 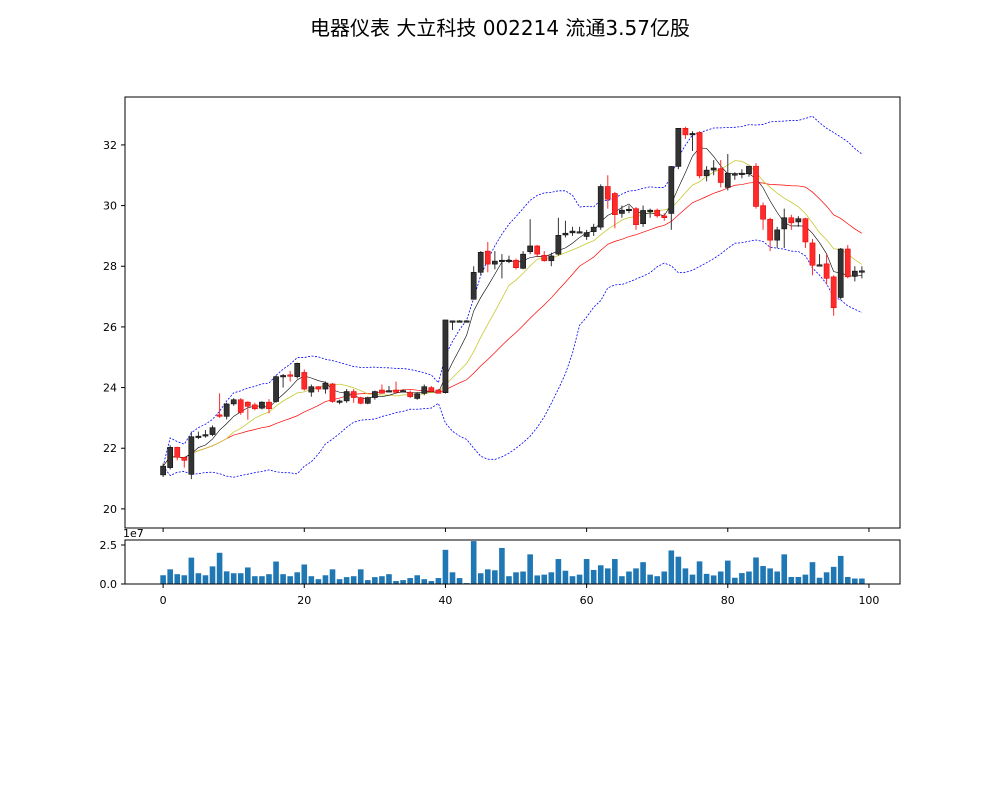 I want to click on x-tick-label: 80, so click(x=728, y=600).